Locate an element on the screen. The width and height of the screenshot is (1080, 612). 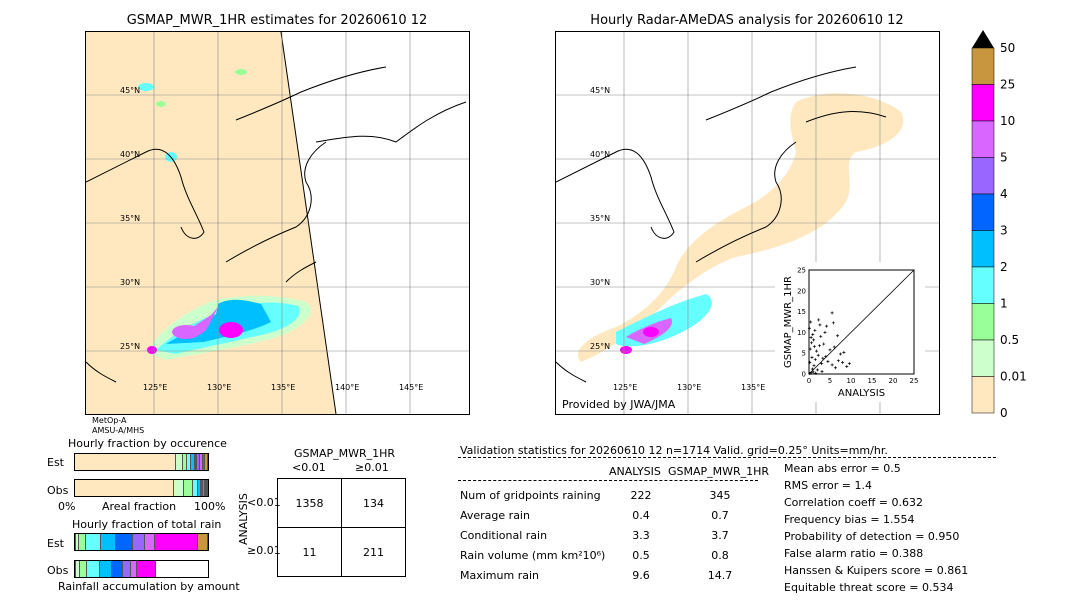
colorbar-label: 4 is located at coordinates (1004, 194).